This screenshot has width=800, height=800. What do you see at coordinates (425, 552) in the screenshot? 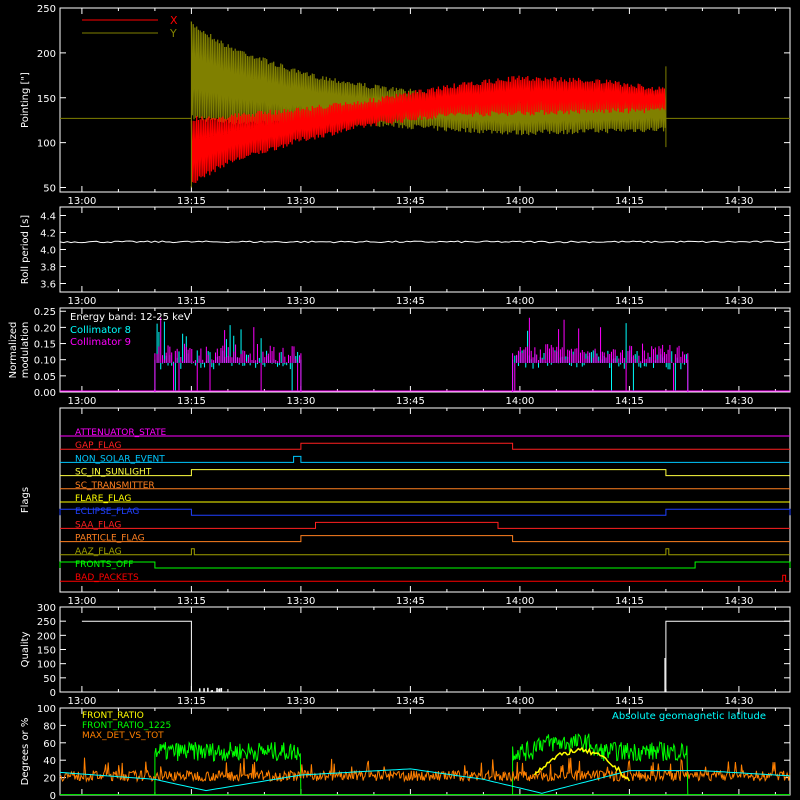
I see `flag-aaz-flag: AAZ_FLAG` at bounding box center [425, 552].